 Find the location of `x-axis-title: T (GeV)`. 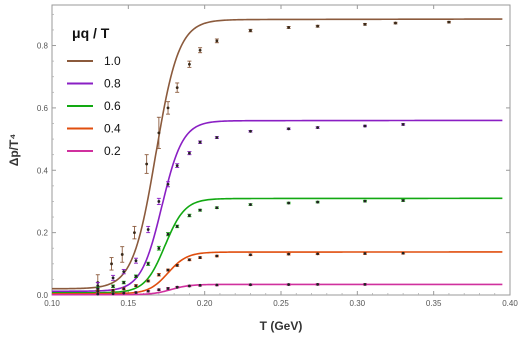

x-axis-title: T (GeV) is located at coordinates (281, 326).